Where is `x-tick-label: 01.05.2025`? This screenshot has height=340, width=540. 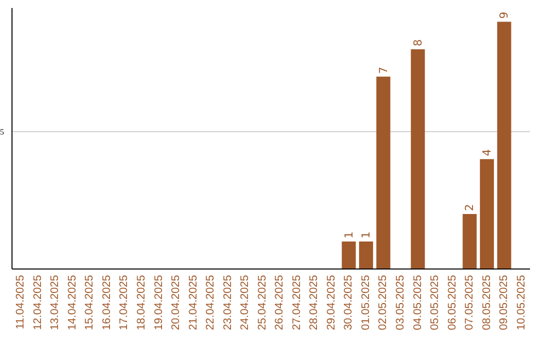 x-tick-label: 01.05.2025 is located at coordinates (366, 302).